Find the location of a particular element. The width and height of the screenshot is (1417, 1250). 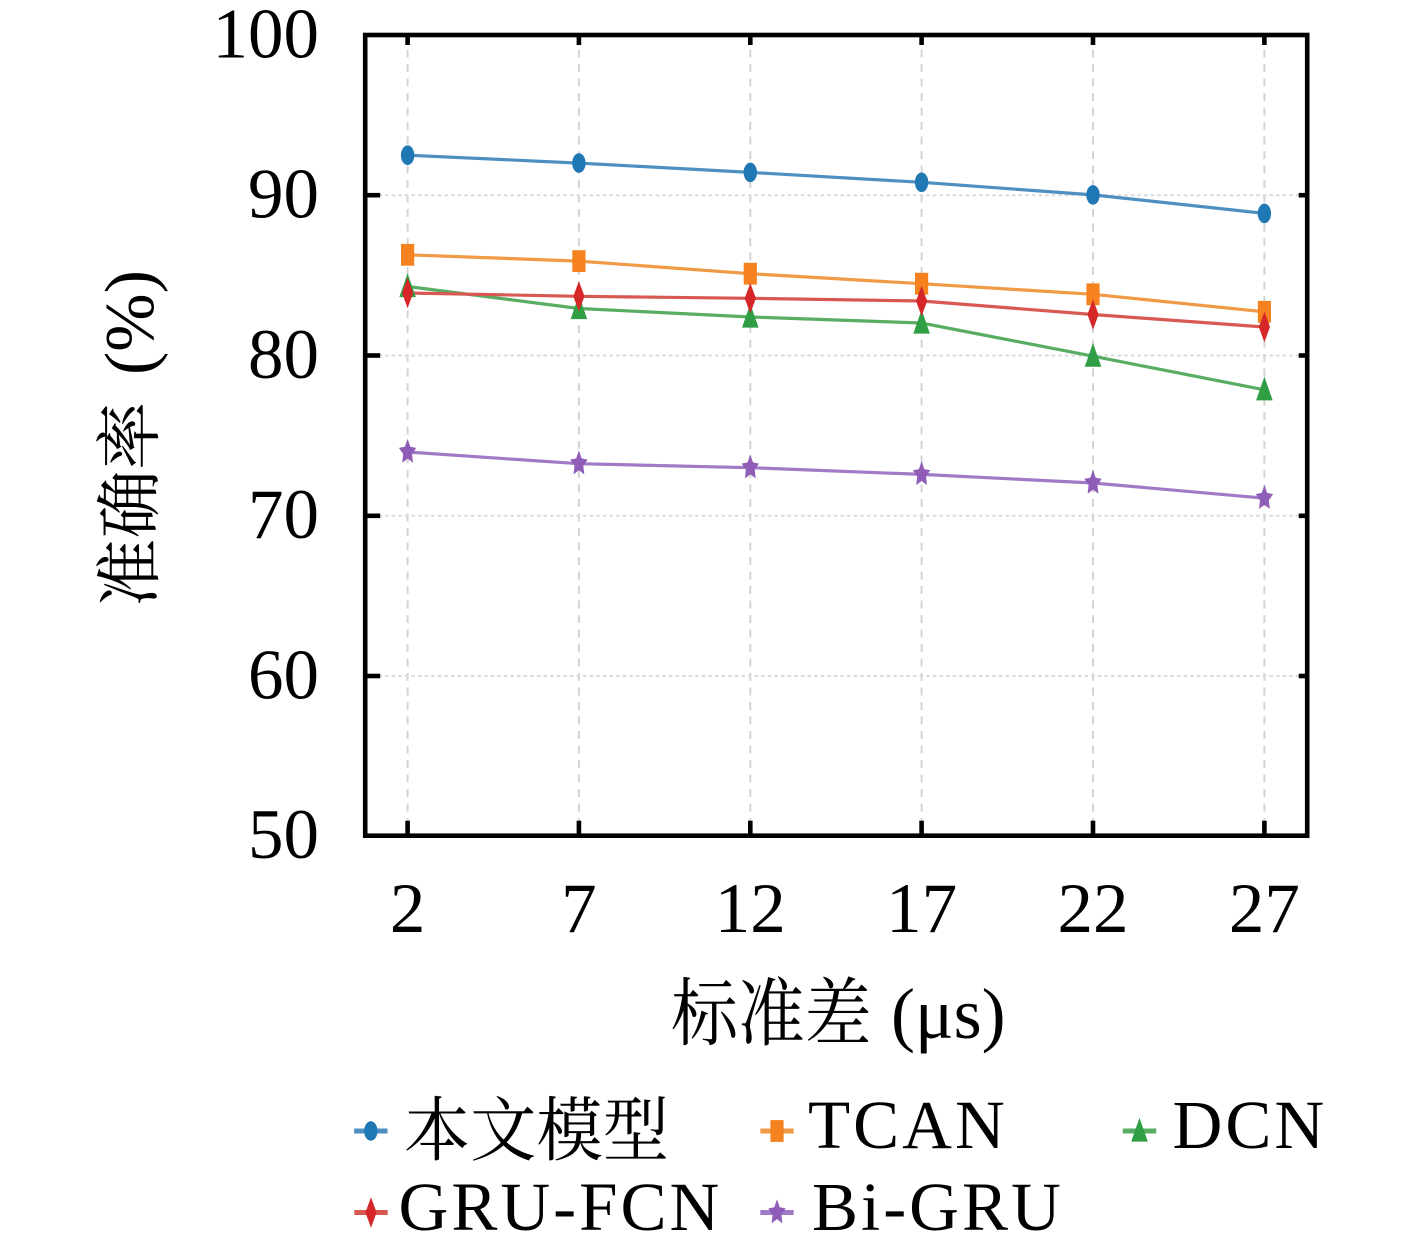

svg-text: 7 is located at coordinates (579, 909).